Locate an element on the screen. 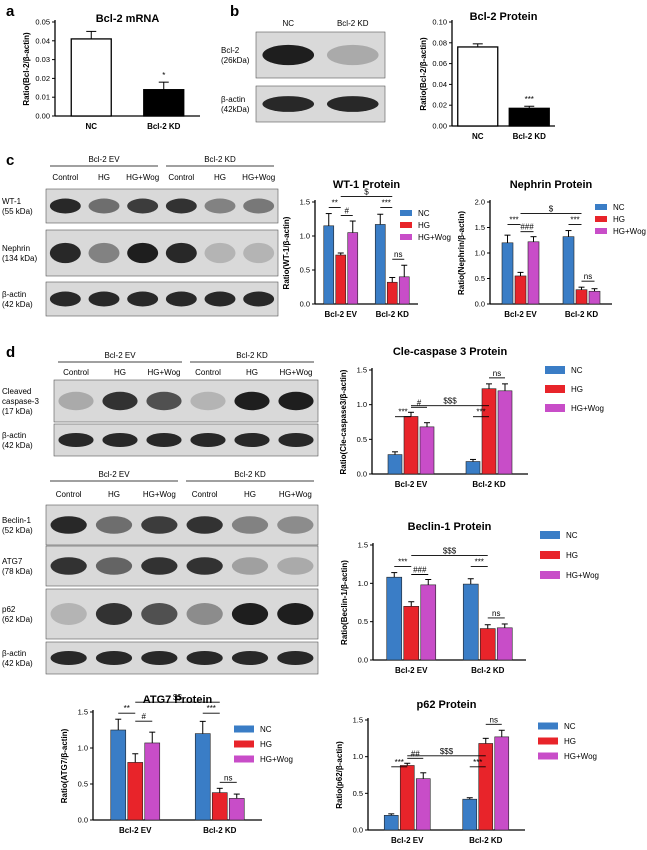 The height and width of the screenshot is (850, 647). blot-row-label: Beclin-1 is located at coordinates (16, 520).